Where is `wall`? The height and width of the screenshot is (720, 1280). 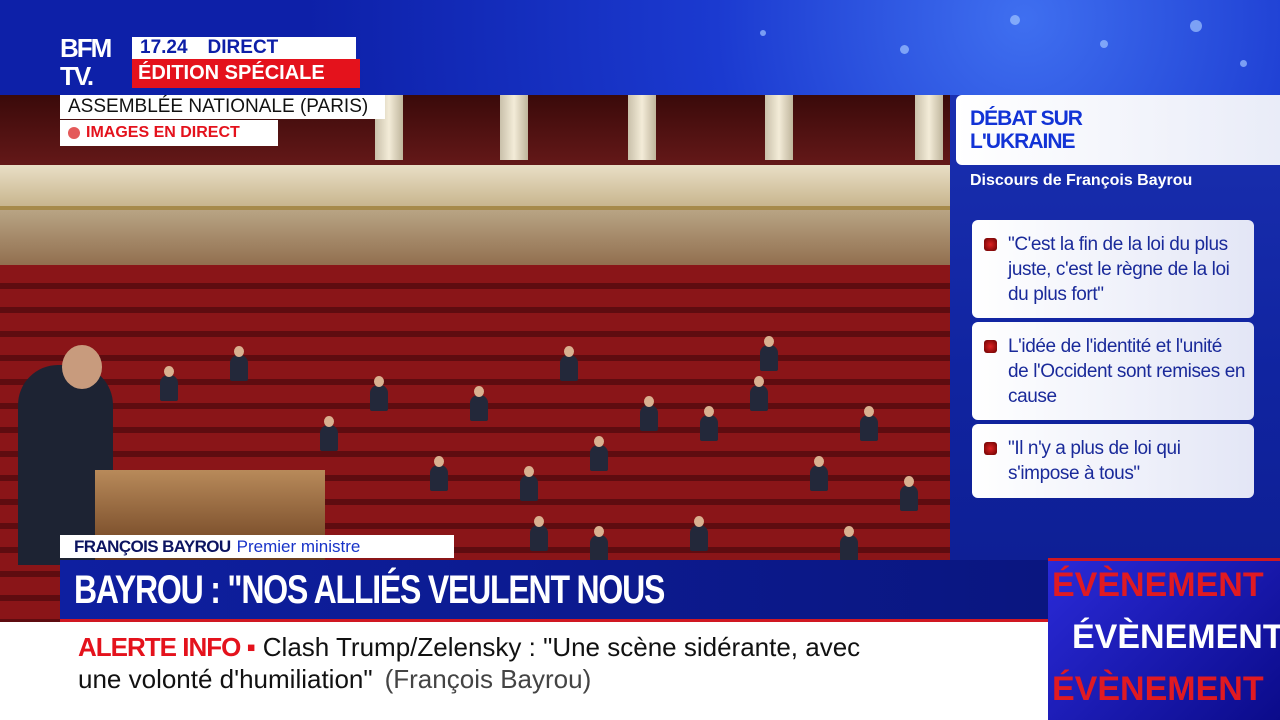
wall is located at coordinates (475, 240).